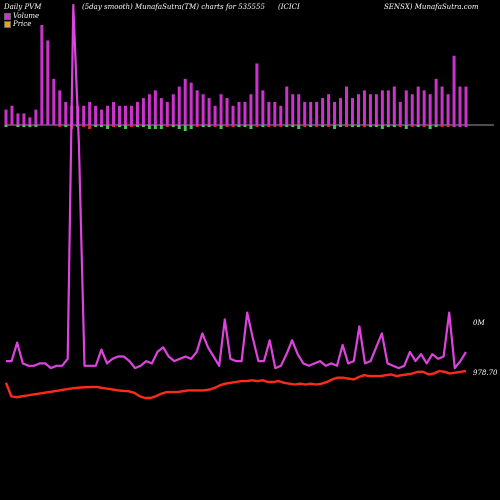  I want to click on legend-volume-label: Volume, so click(26, 16).